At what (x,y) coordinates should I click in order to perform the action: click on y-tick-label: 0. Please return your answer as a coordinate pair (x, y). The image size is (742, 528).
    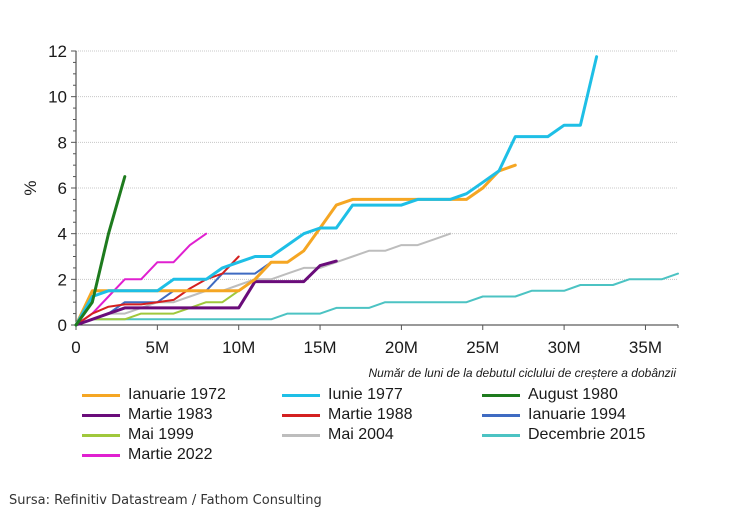
    Looking at the image, I should click on (62, 325).